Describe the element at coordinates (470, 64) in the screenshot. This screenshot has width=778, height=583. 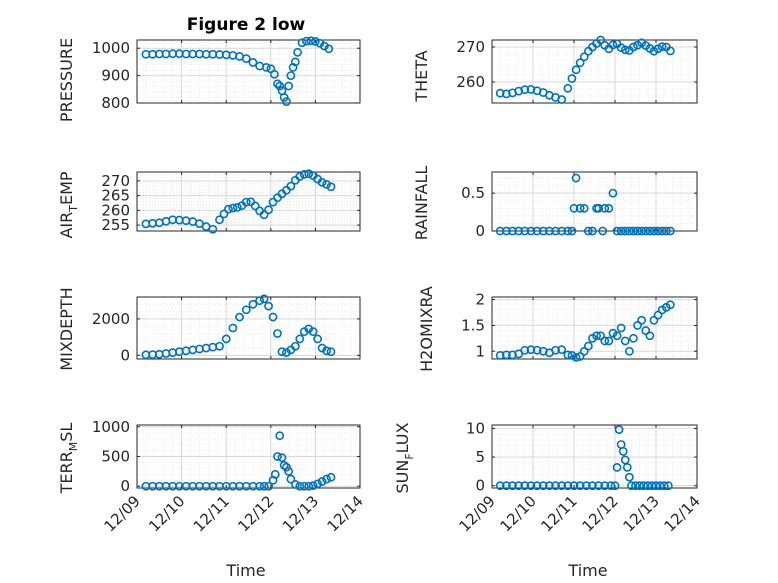
I see `y-tick-labels: 260 270` at that location.